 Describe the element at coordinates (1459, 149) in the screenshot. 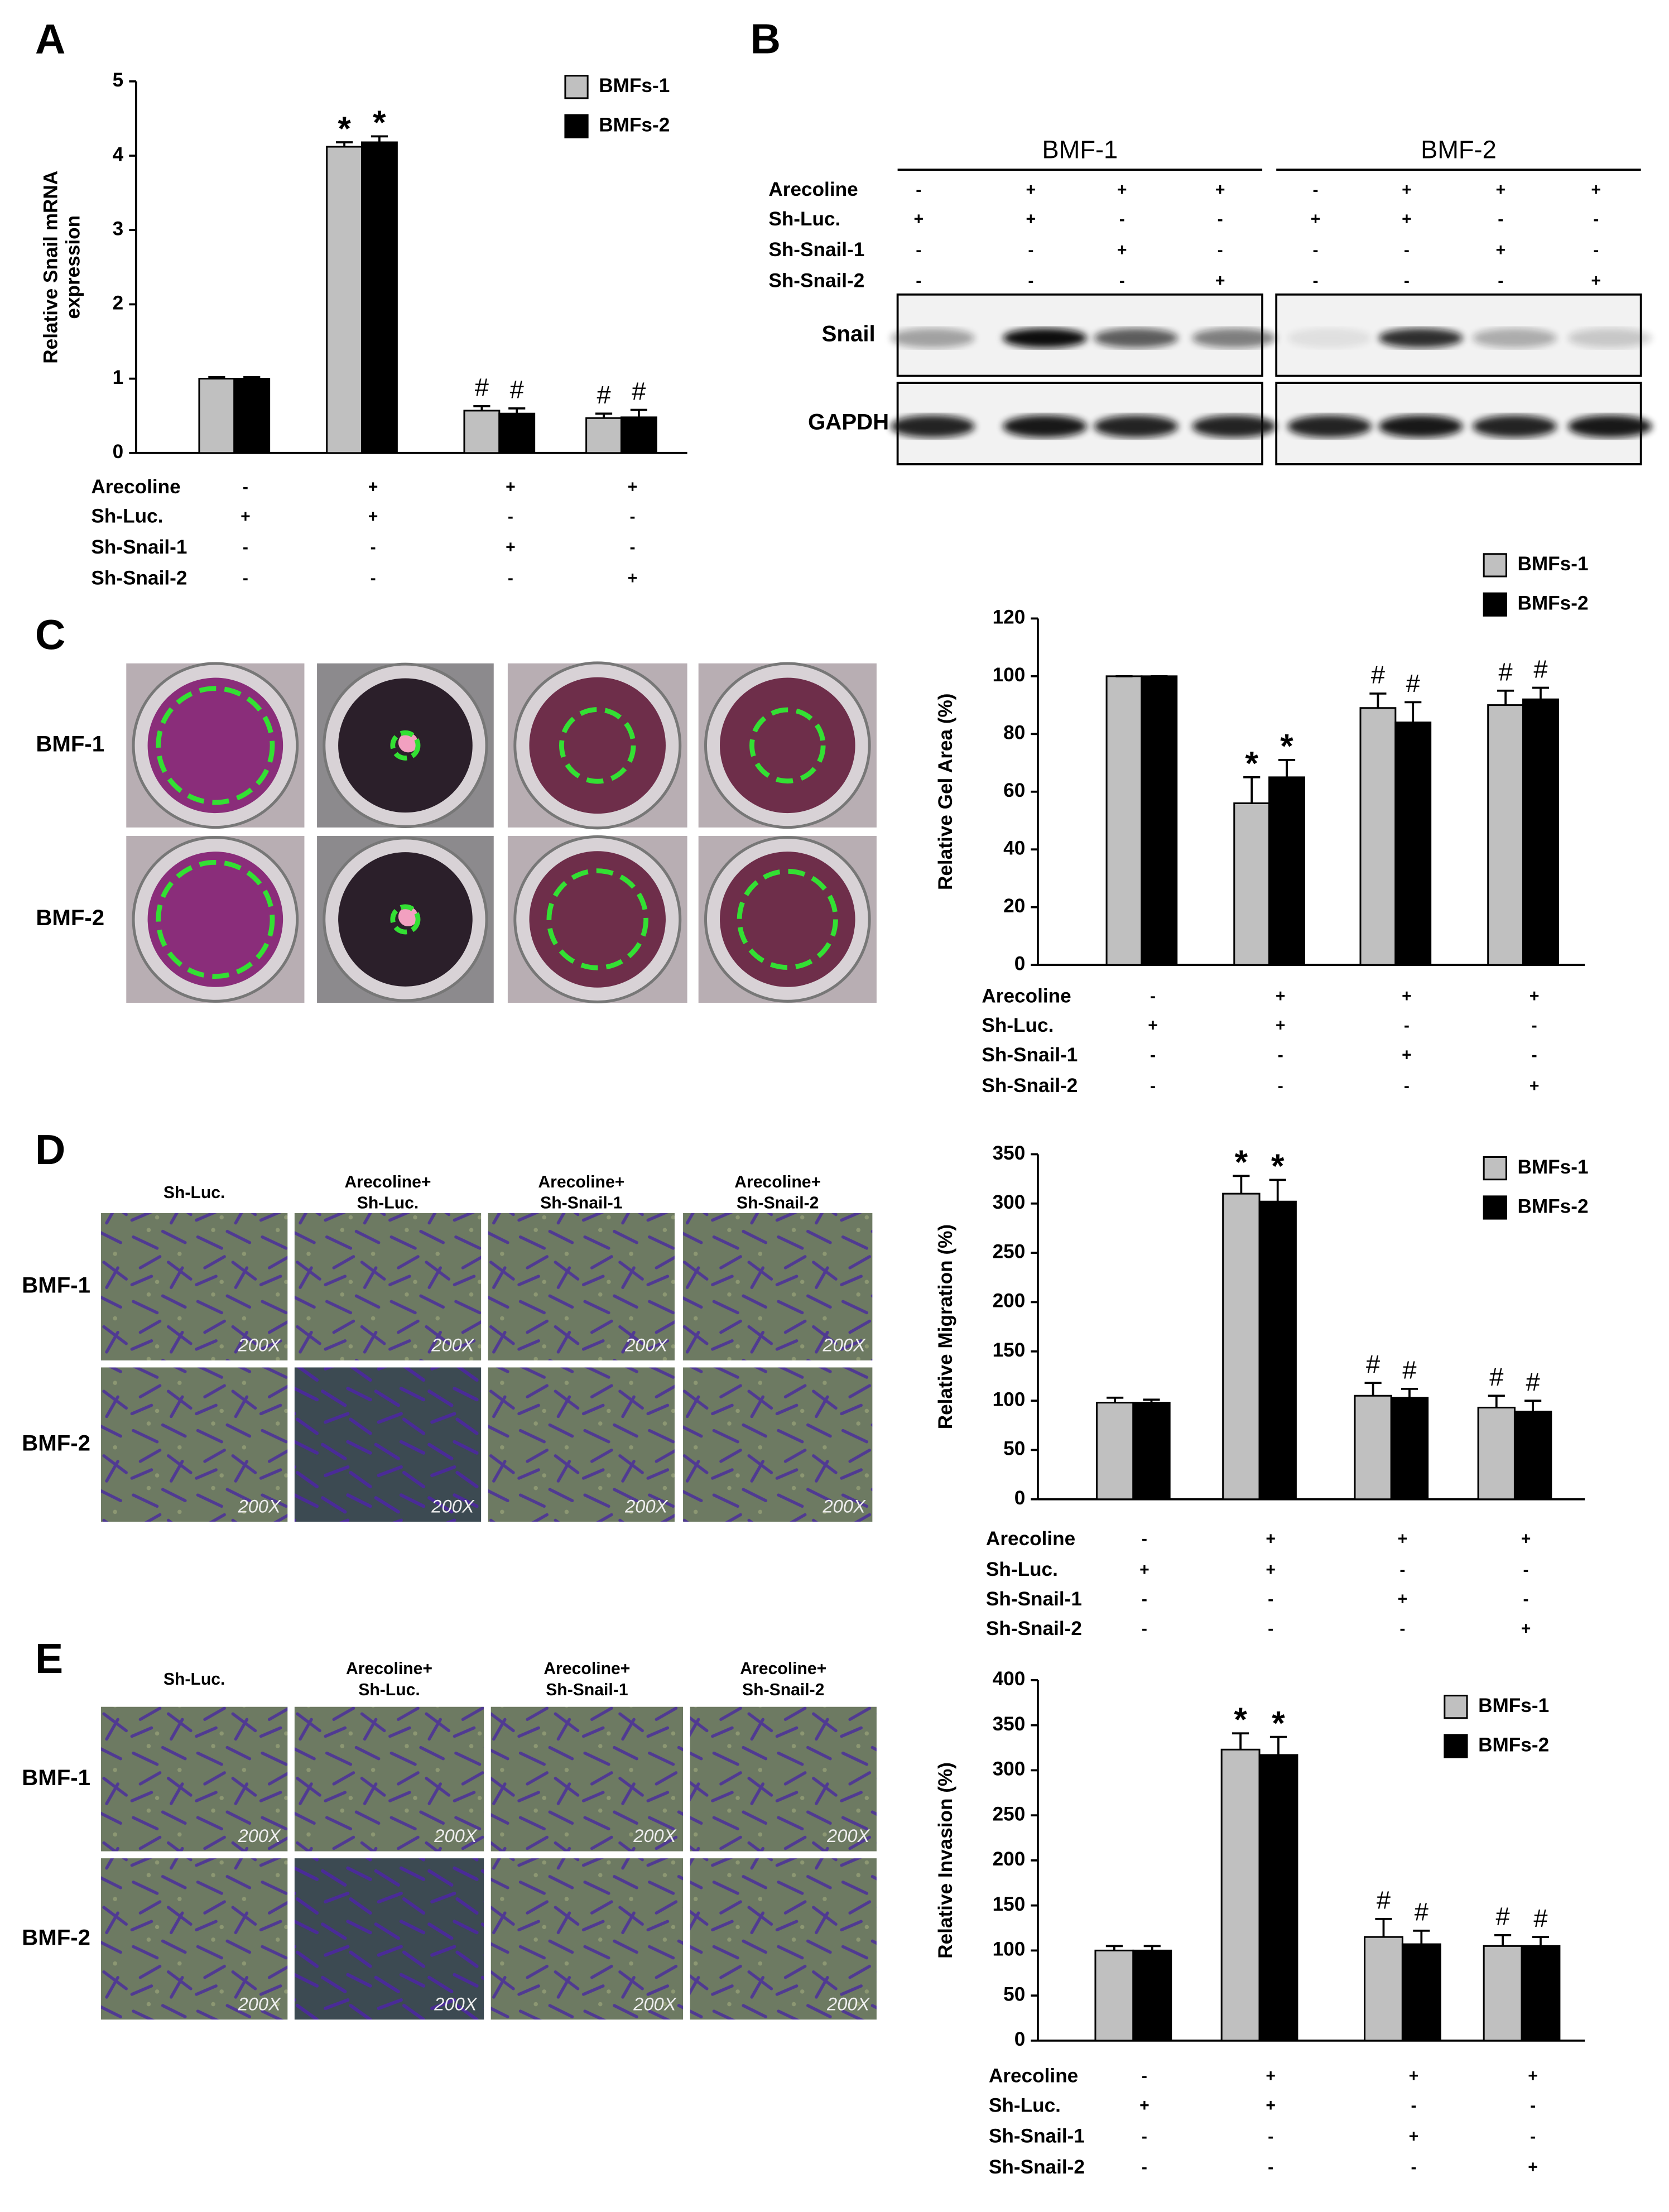

I see `blot-group-label: BMF-2` at that location.